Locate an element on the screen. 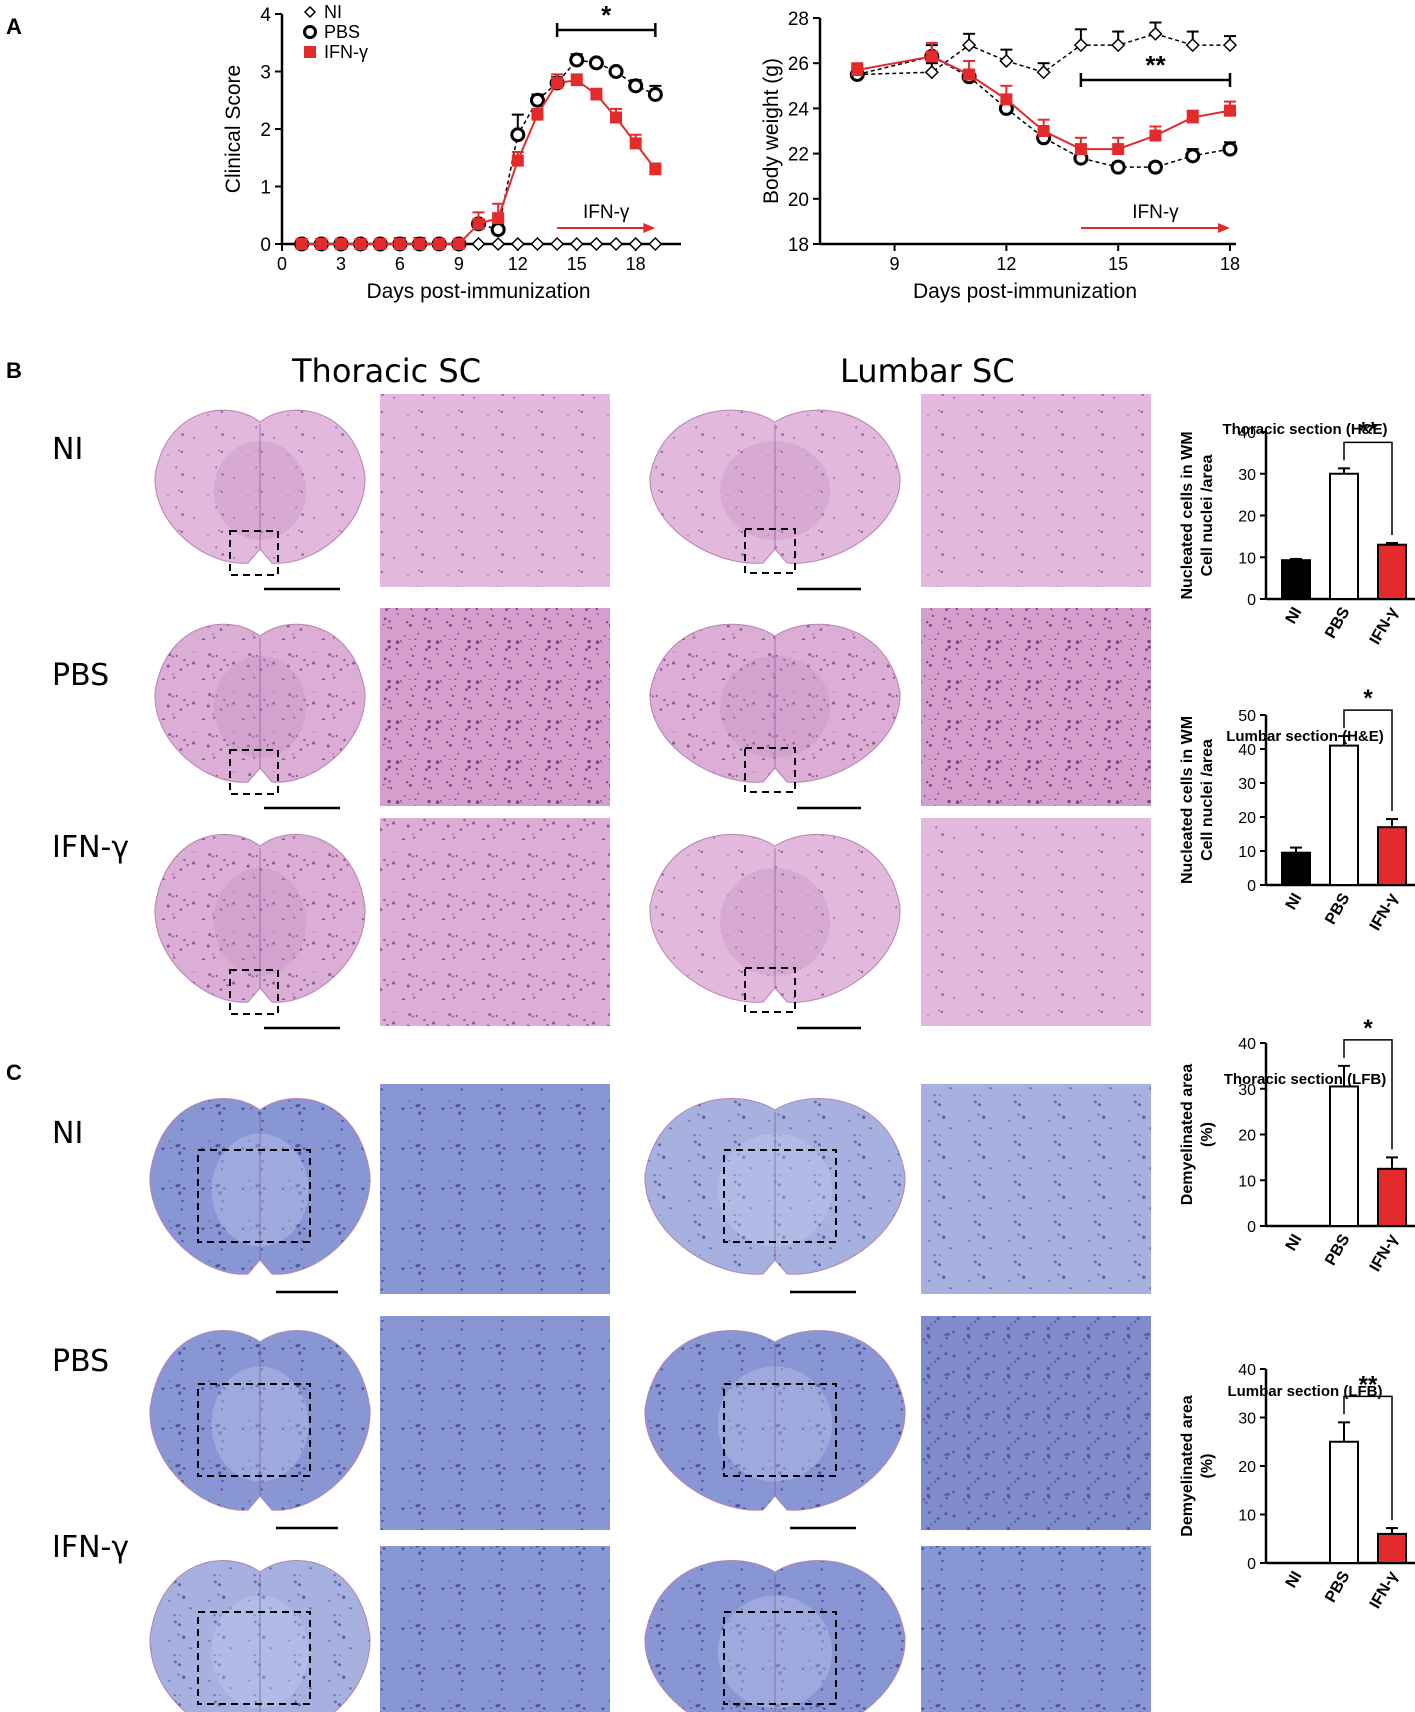 The width and height of the screenshot is (1415, 1712). y-tick-label: 28 is located at coordinates (798, 19).